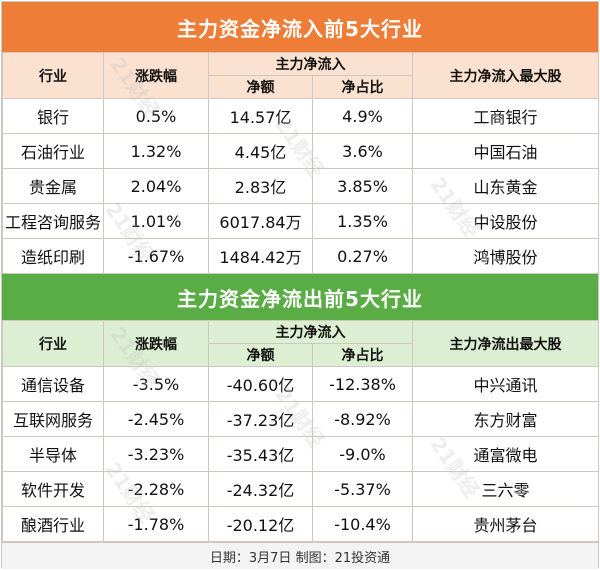  I want to click on amount-cell: 4.45亿, so click(260, 151).